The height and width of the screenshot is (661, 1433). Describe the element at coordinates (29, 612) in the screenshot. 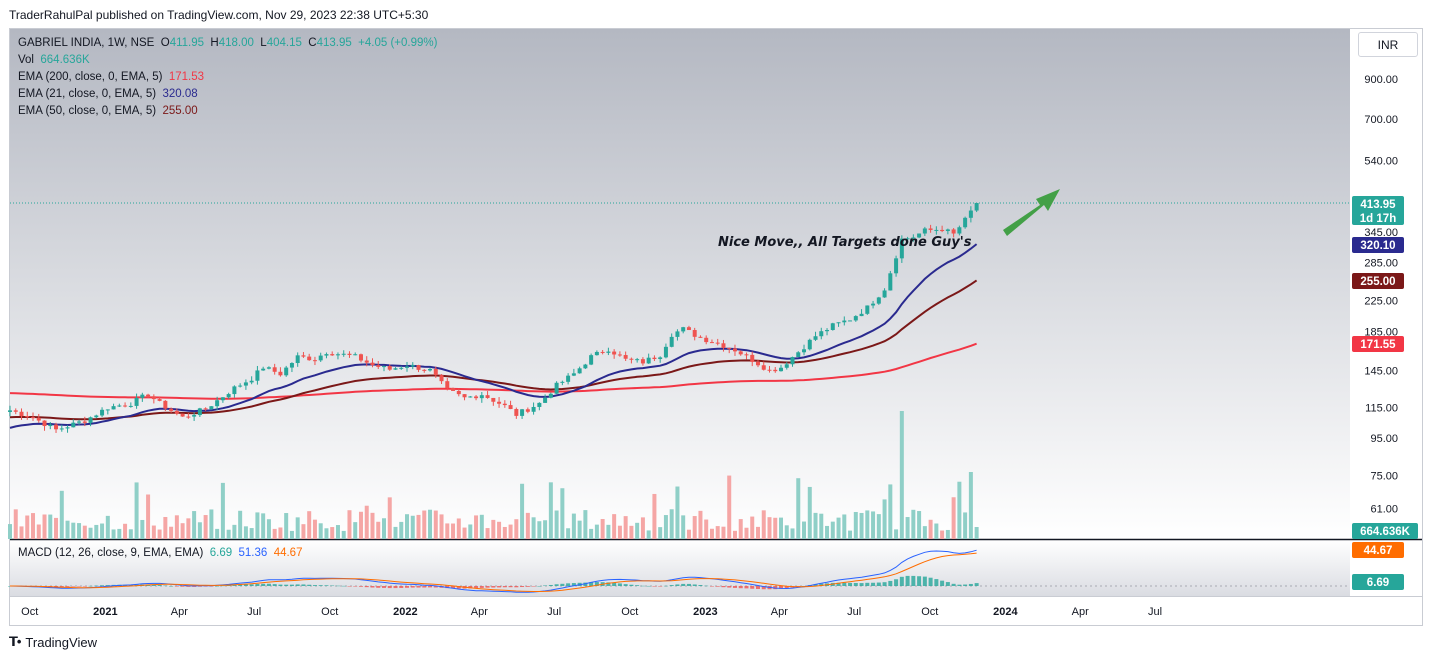

I see `time-tick-label: Oct` at that location.